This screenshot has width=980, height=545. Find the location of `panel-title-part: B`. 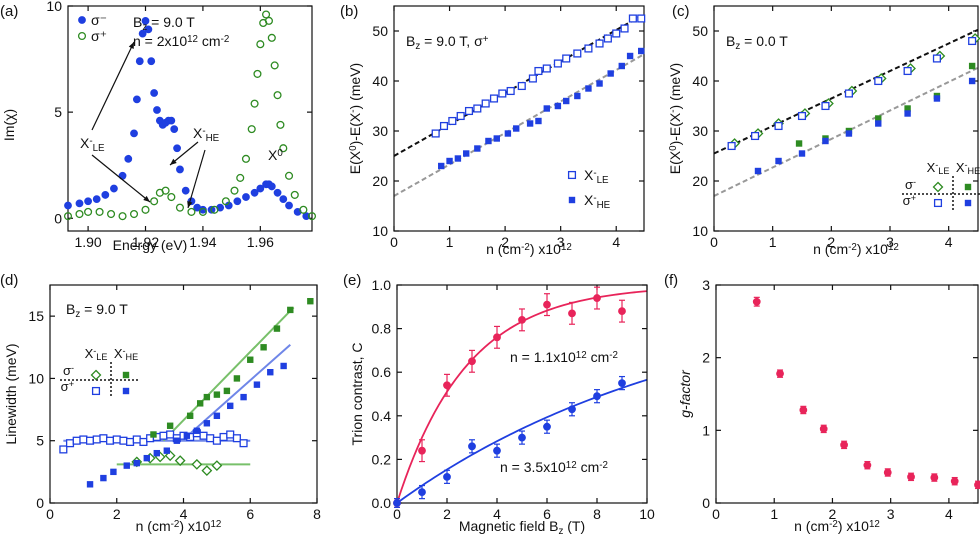

panel-title-part: B is located at coordinates (410, 41).